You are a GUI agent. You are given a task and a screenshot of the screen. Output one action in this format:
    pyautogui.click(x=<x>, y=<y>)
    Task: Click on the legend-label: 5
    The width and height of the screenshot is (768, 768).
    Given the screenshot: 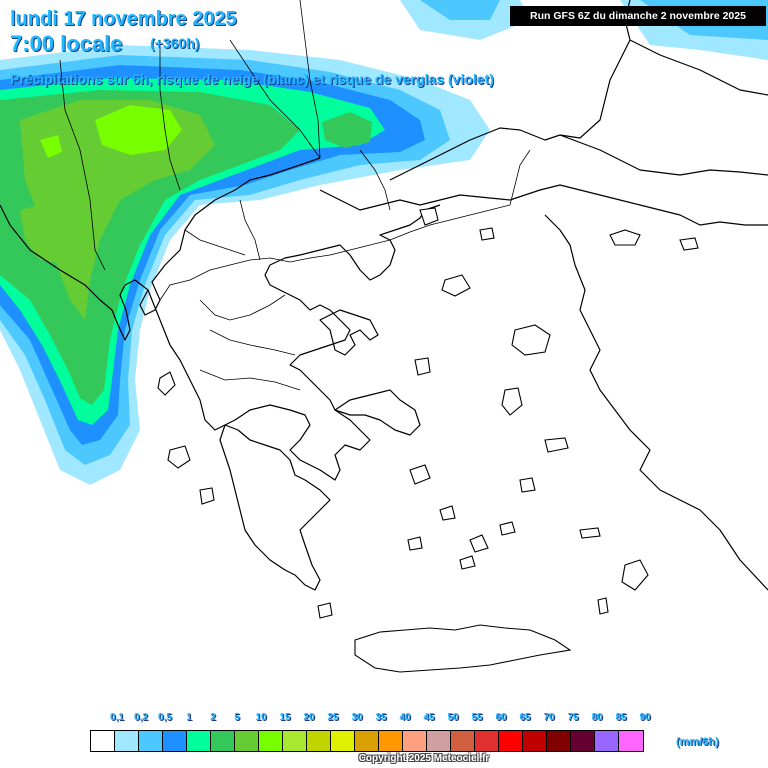 What is the action you would take?
    pyautogui.click(x=237, y=717)
    